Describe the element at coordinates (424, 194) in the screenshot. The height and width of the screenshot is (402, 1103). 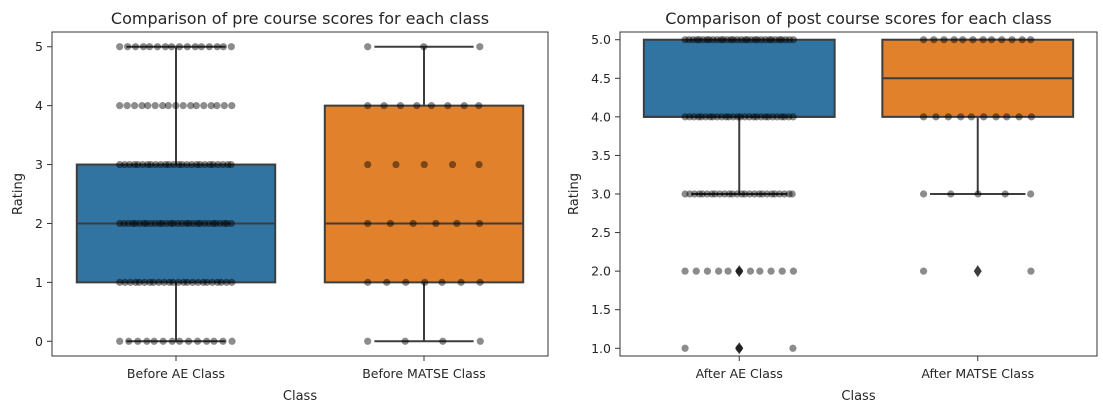
I see `box-iqr` at that location.